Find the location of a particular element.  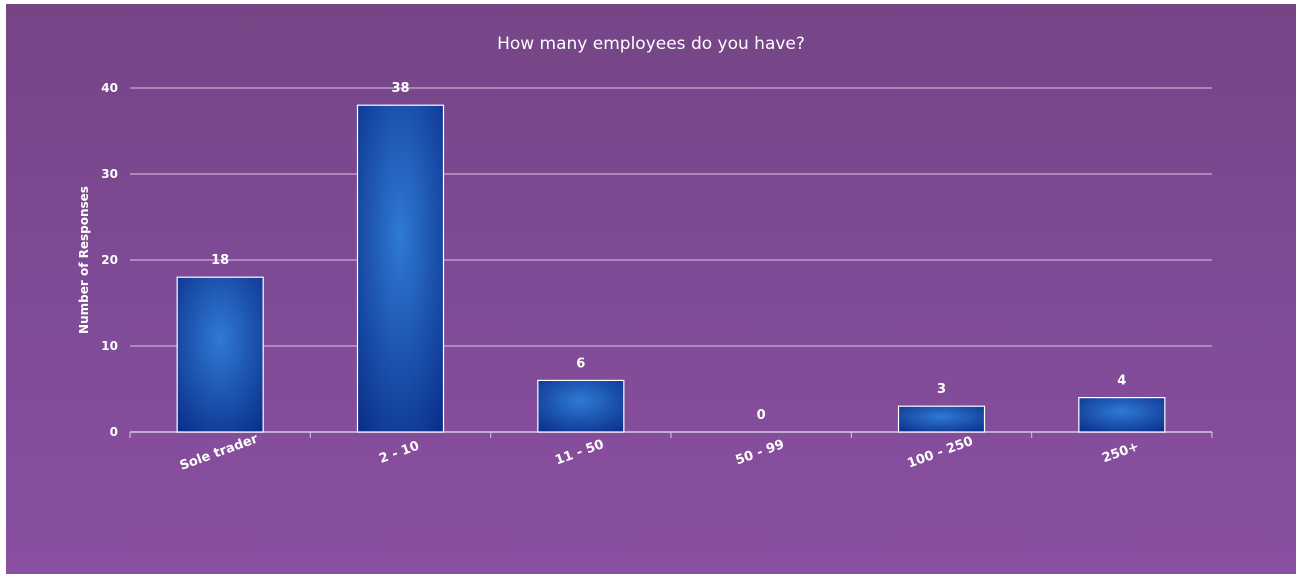

category-label: 250+ is located at coordinates (1120, 452).